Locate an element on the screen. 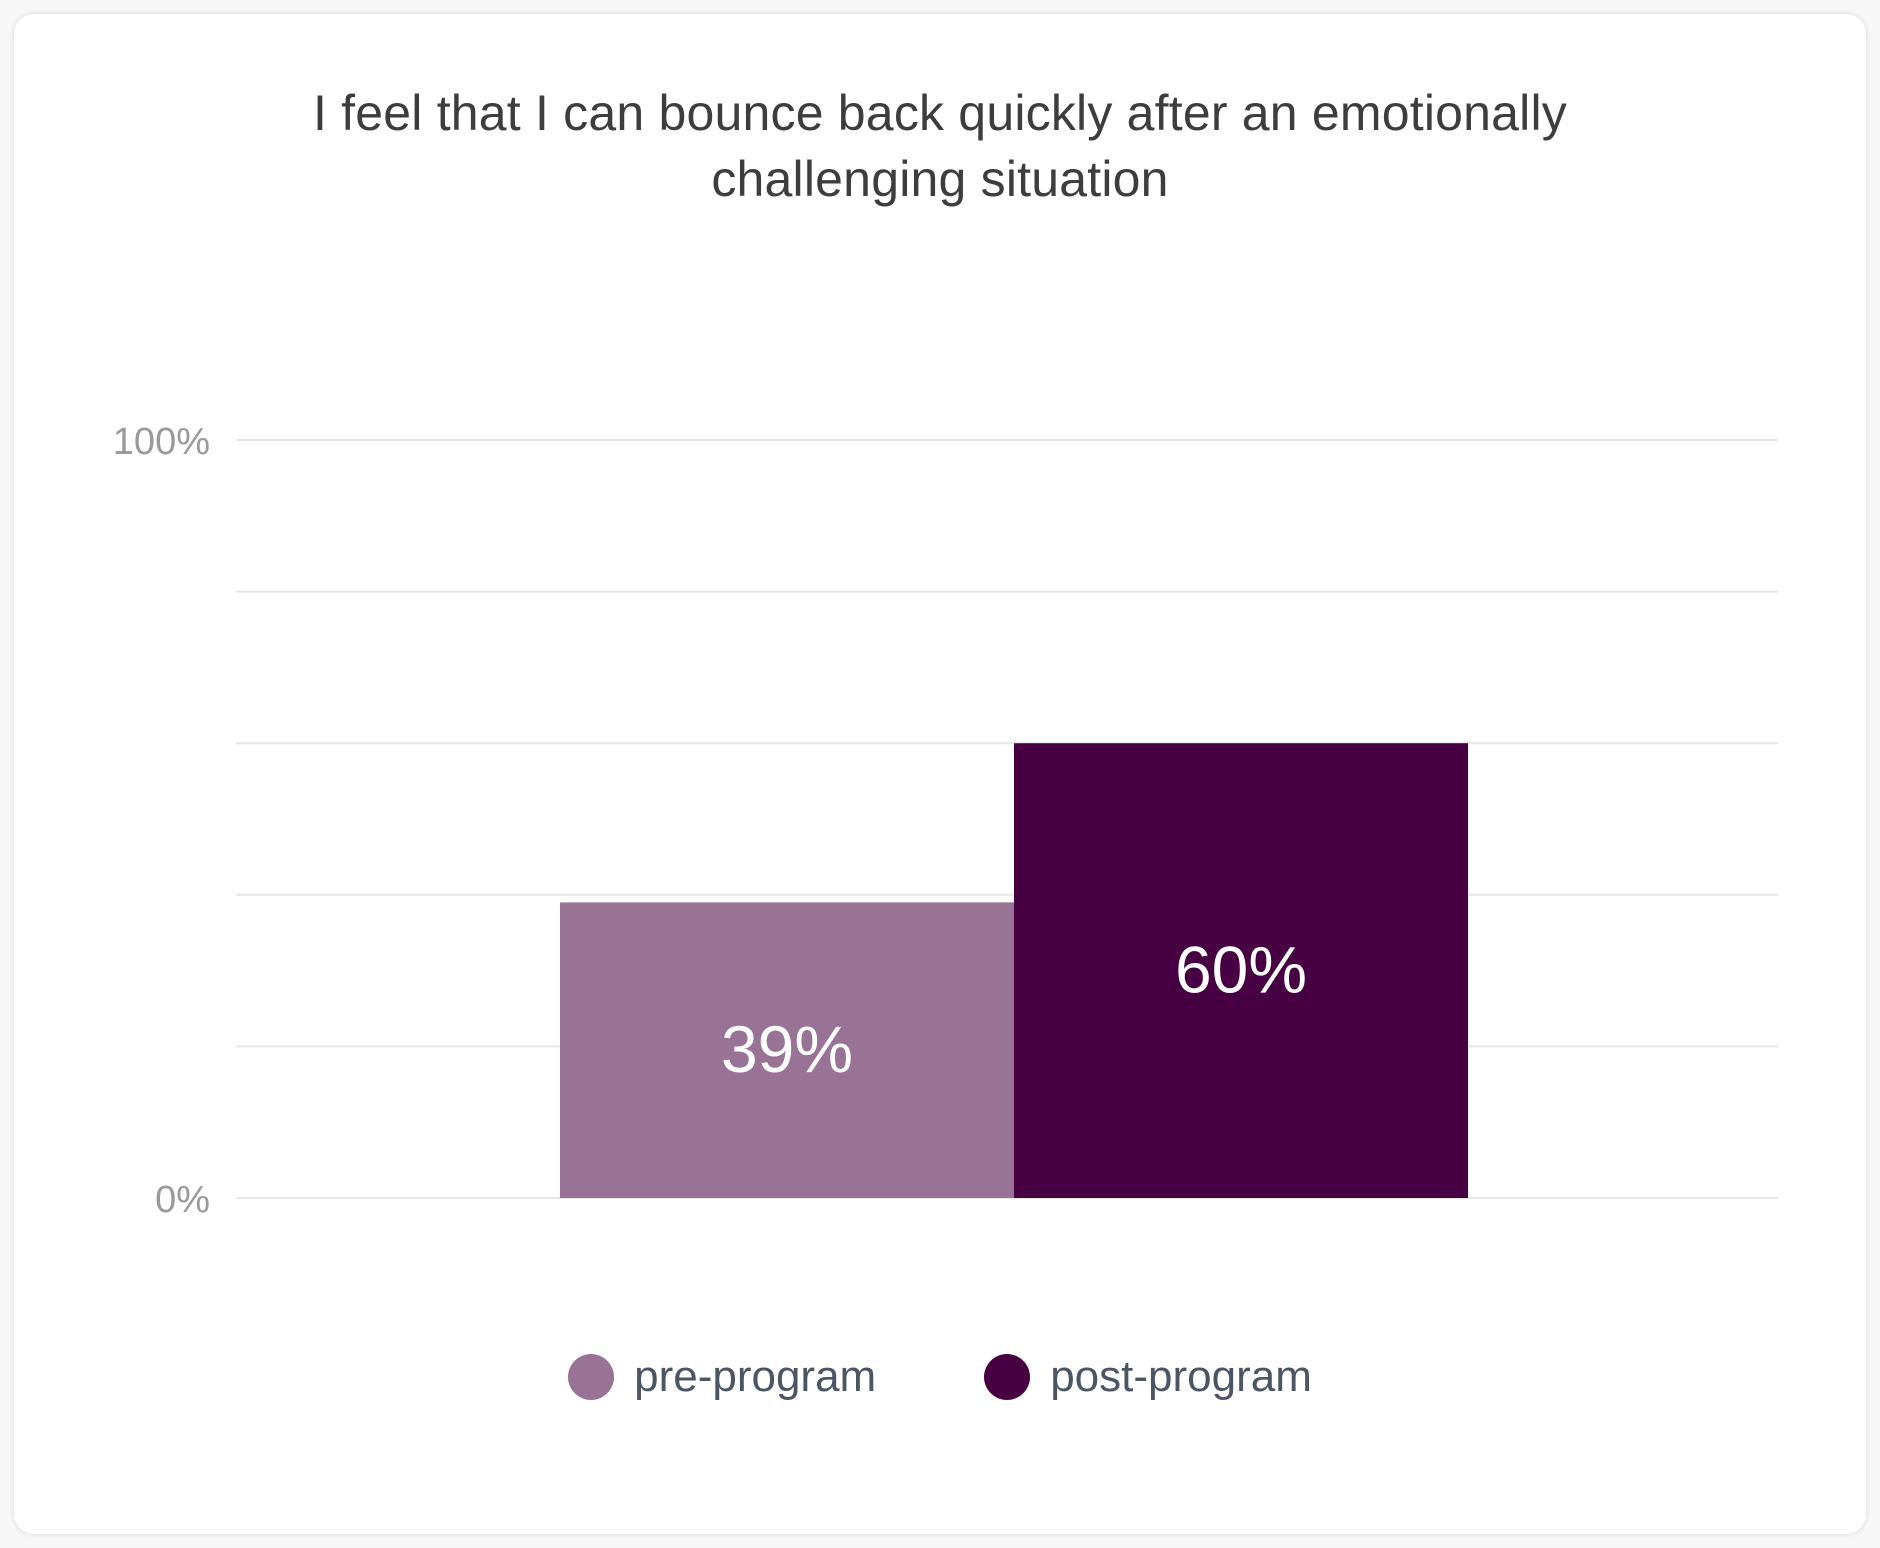  legend: pre-program post-program is located at coordinates (940, 1377).